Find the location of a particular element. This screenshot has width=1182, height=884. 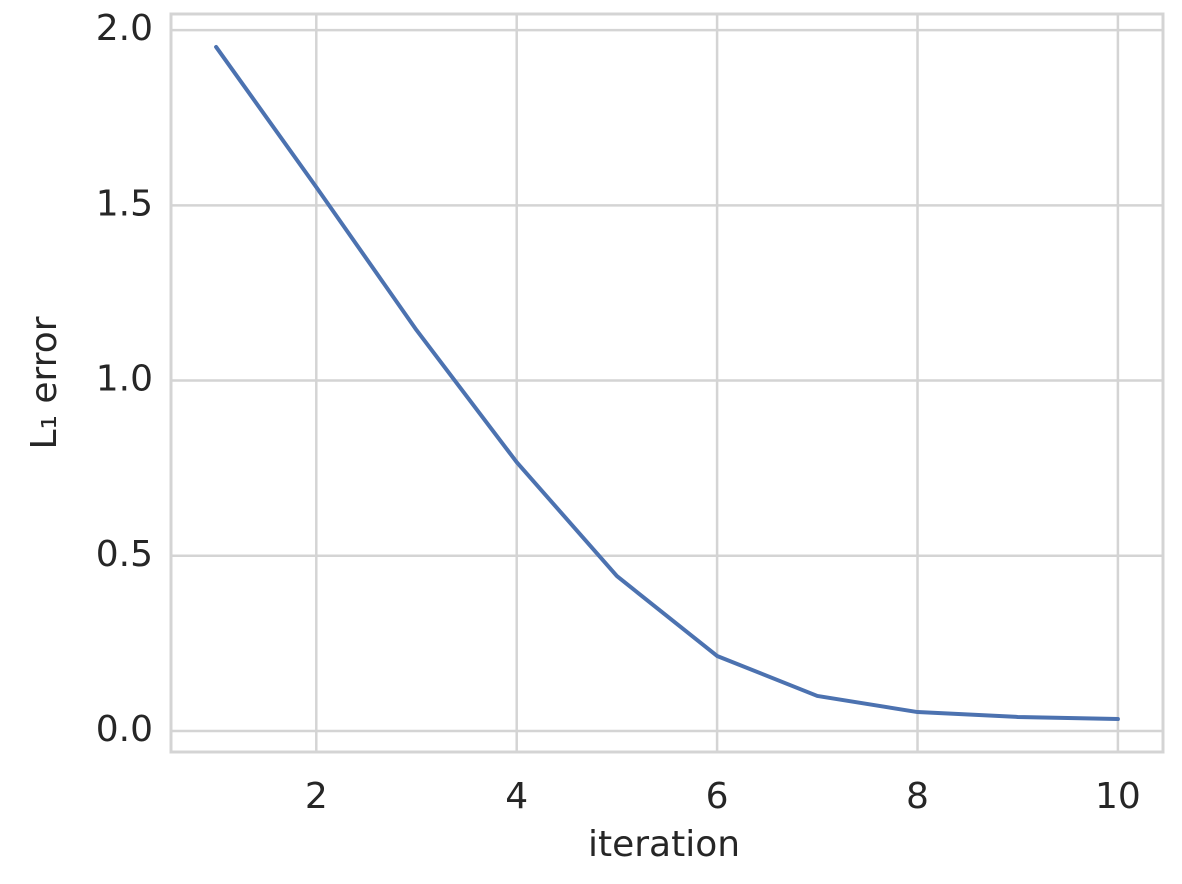

x-axis-label: iteration is located at coordinates (664, 844).